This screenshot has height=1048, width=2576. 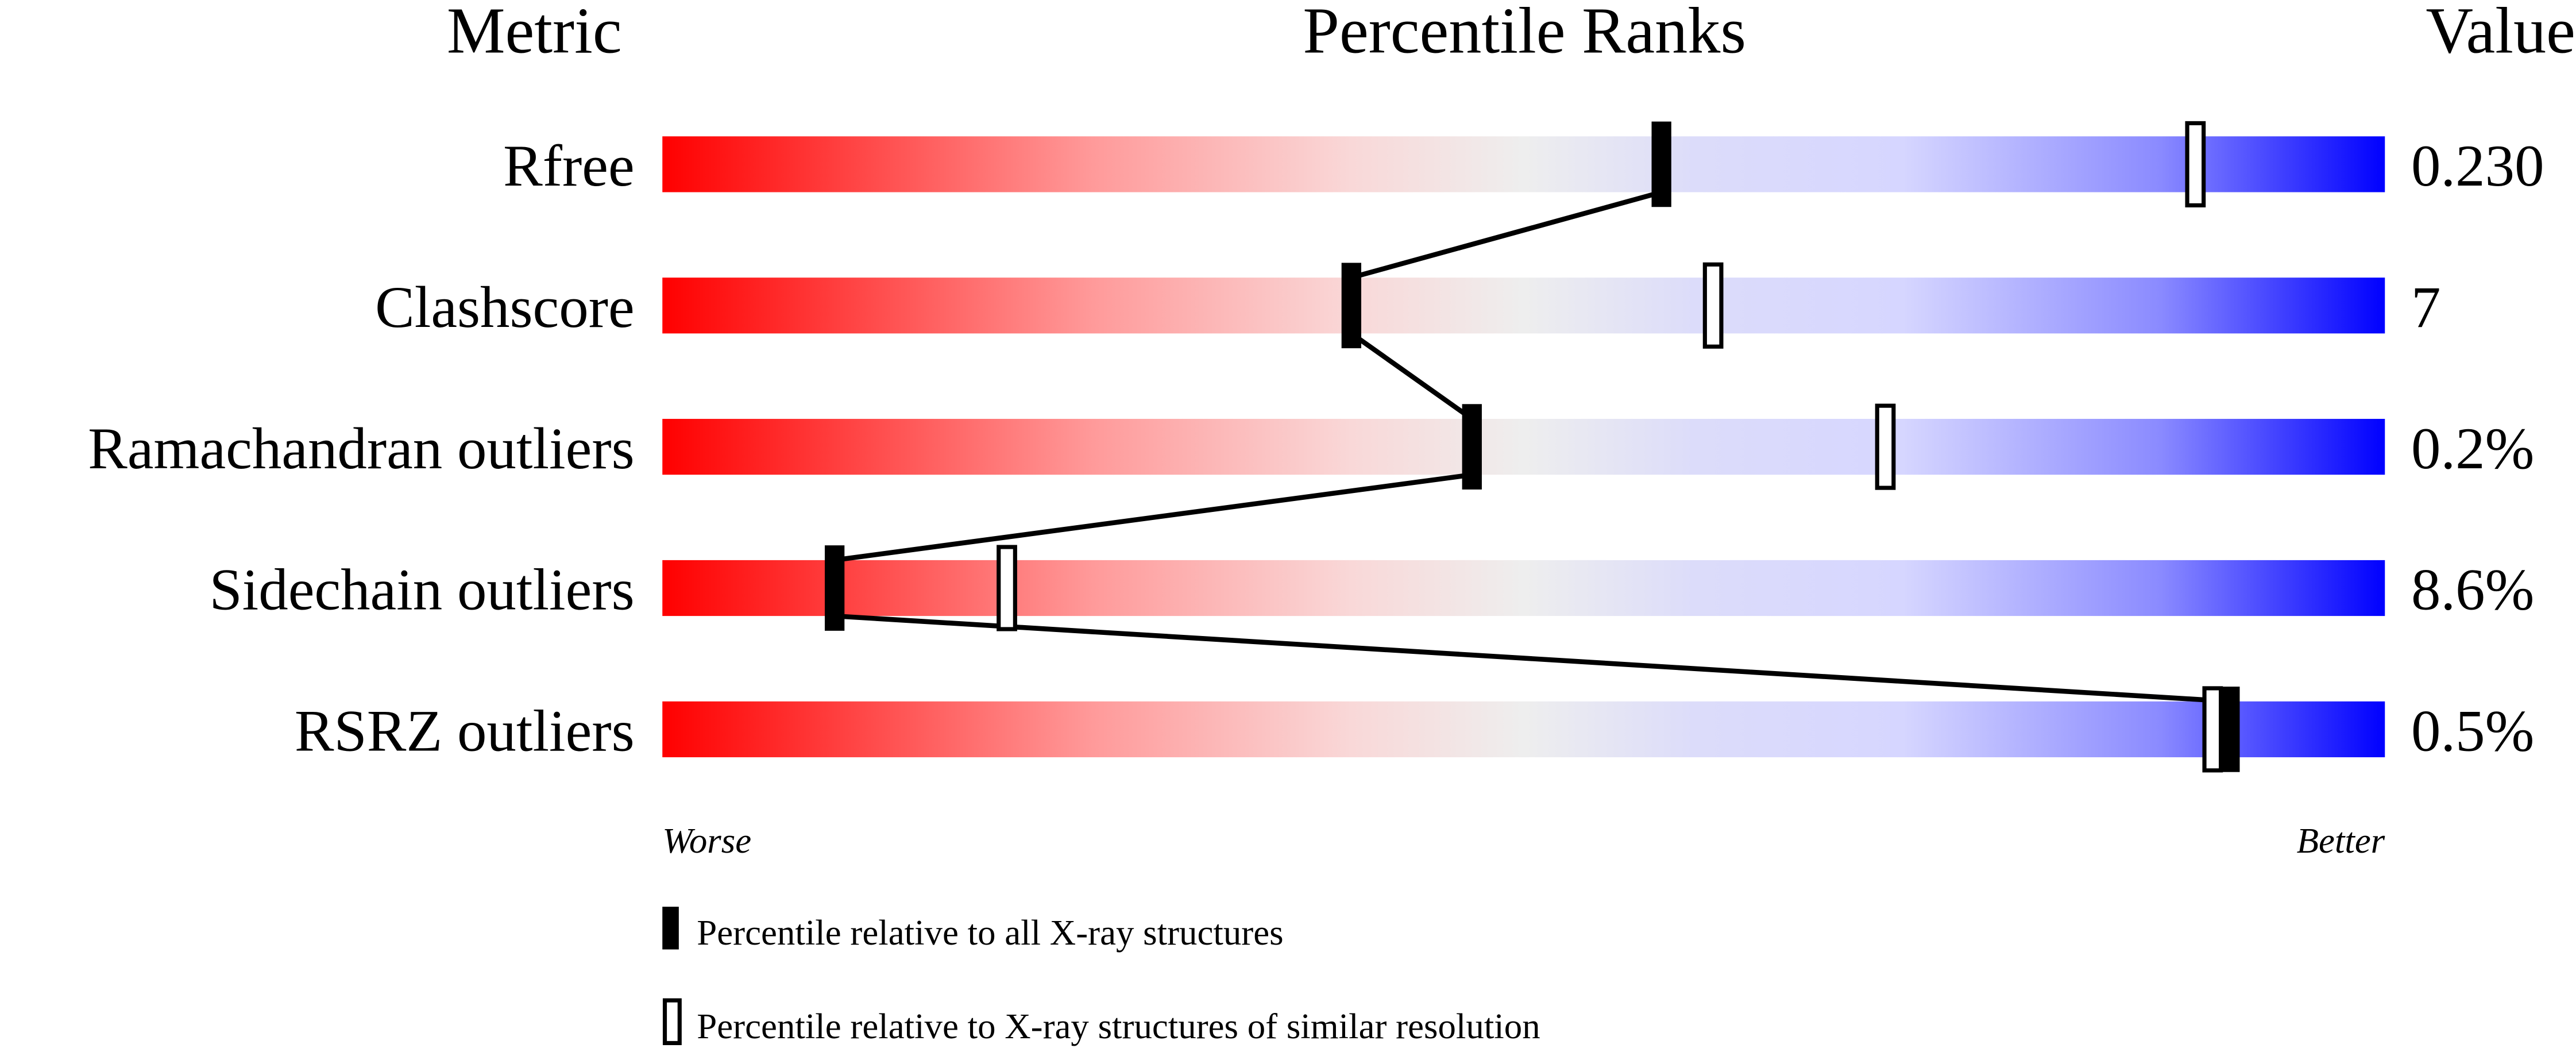 What do you see at coordinates (2425, 307) in the screenshot?
I see `metric-value: 7` at bounding box center [2425, 307].